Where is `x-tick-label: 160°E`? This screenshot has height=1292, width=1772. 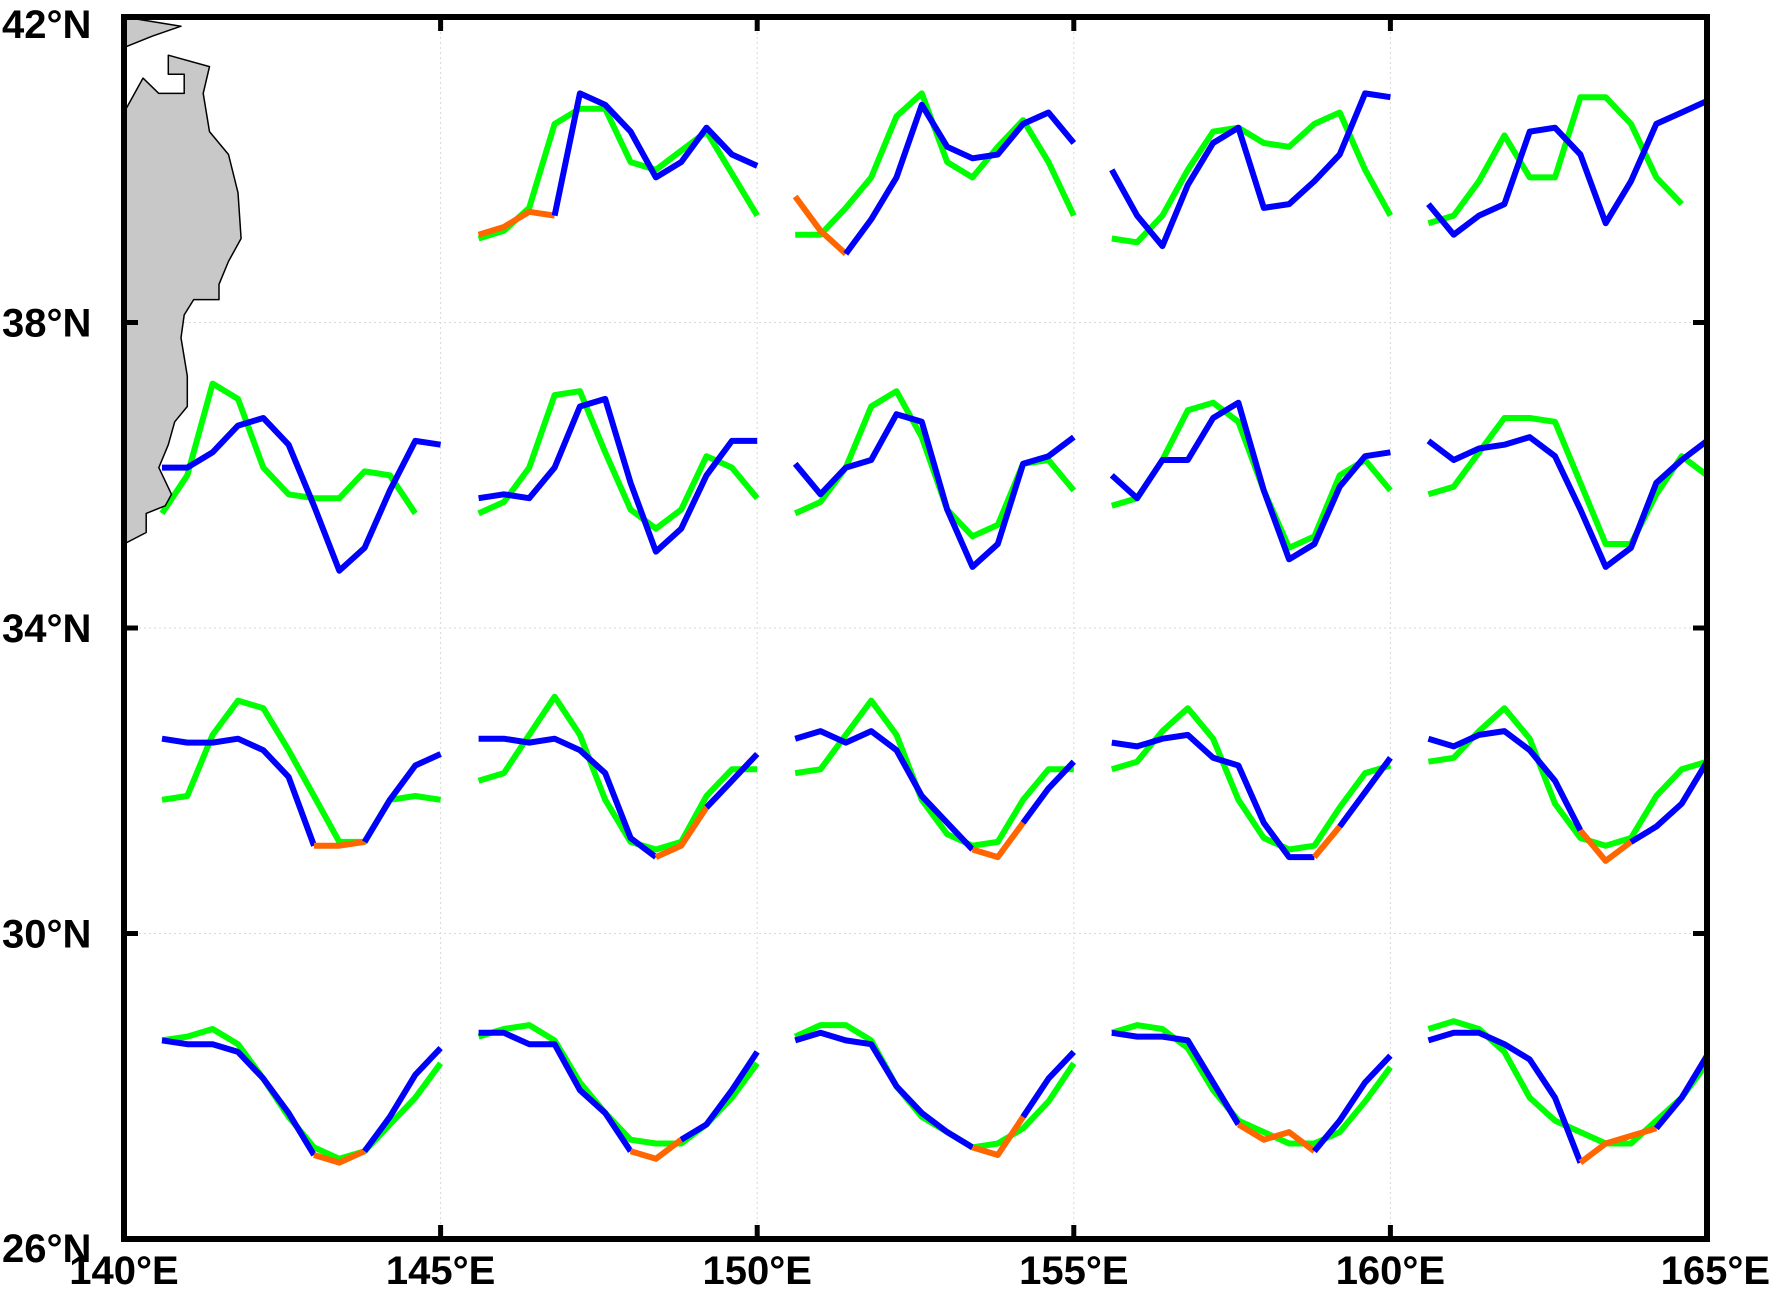
x-tick-label: 160°E is located at coordinates (1390, 1270).